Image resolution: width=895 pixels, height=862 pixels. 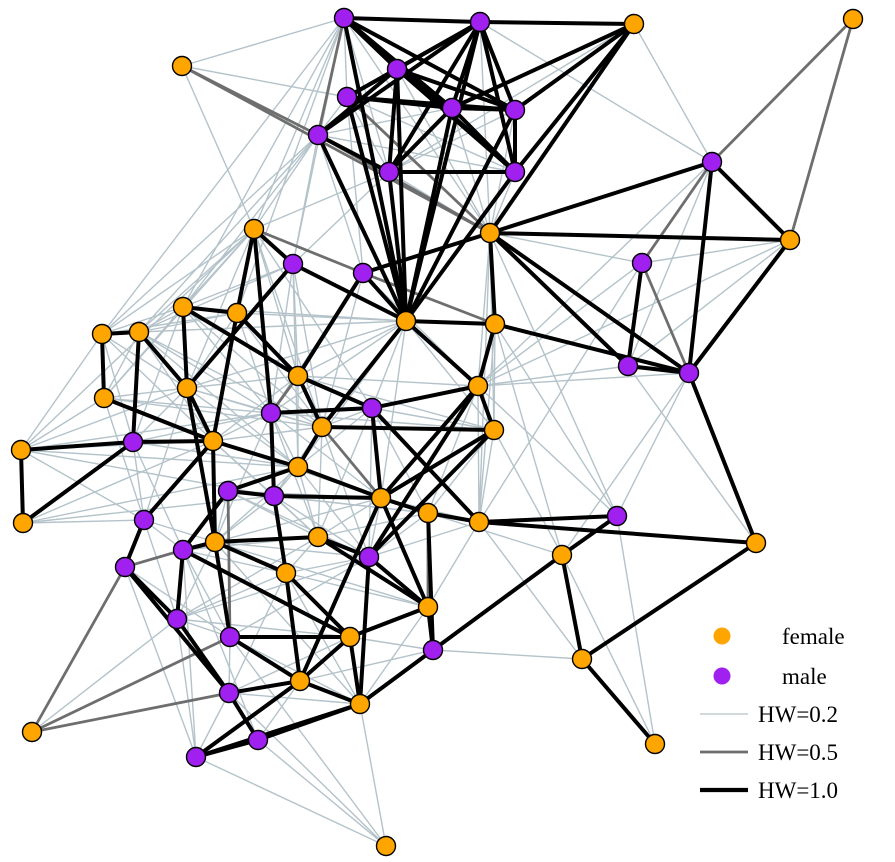 I want to click on legend-female-label: female, so click(x=813, y=636).